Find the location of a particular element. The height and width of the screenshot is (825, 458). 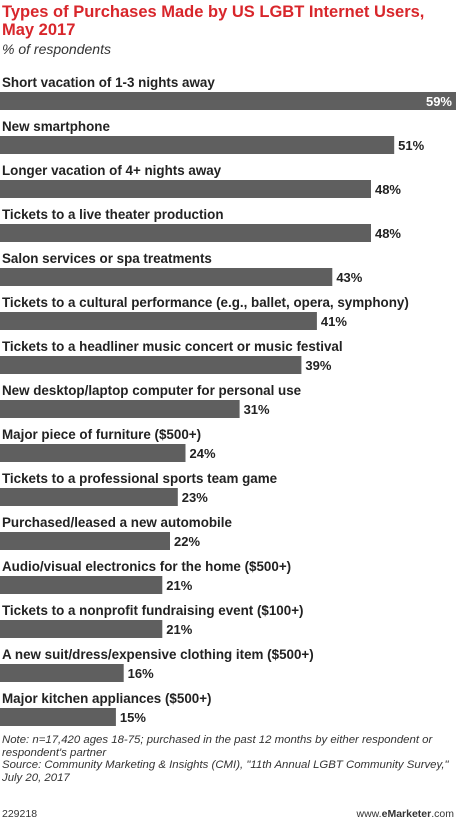

brand-name: eMarketer is located at coordinates (406, 814).